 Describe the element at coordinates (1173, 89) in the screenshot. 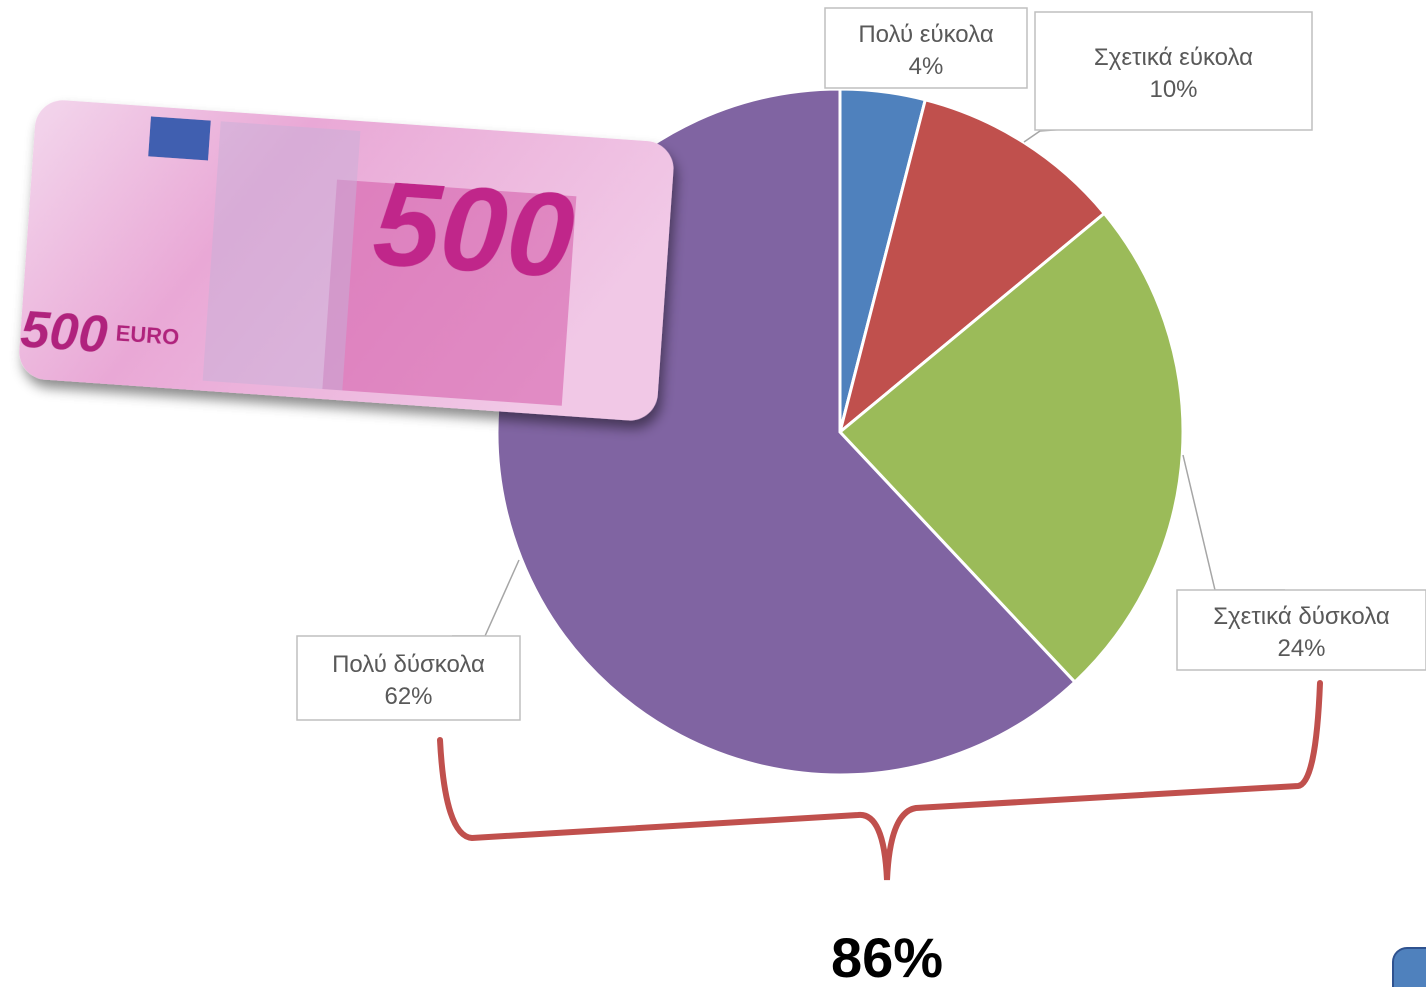

I see `value-label: 10%` at that location.